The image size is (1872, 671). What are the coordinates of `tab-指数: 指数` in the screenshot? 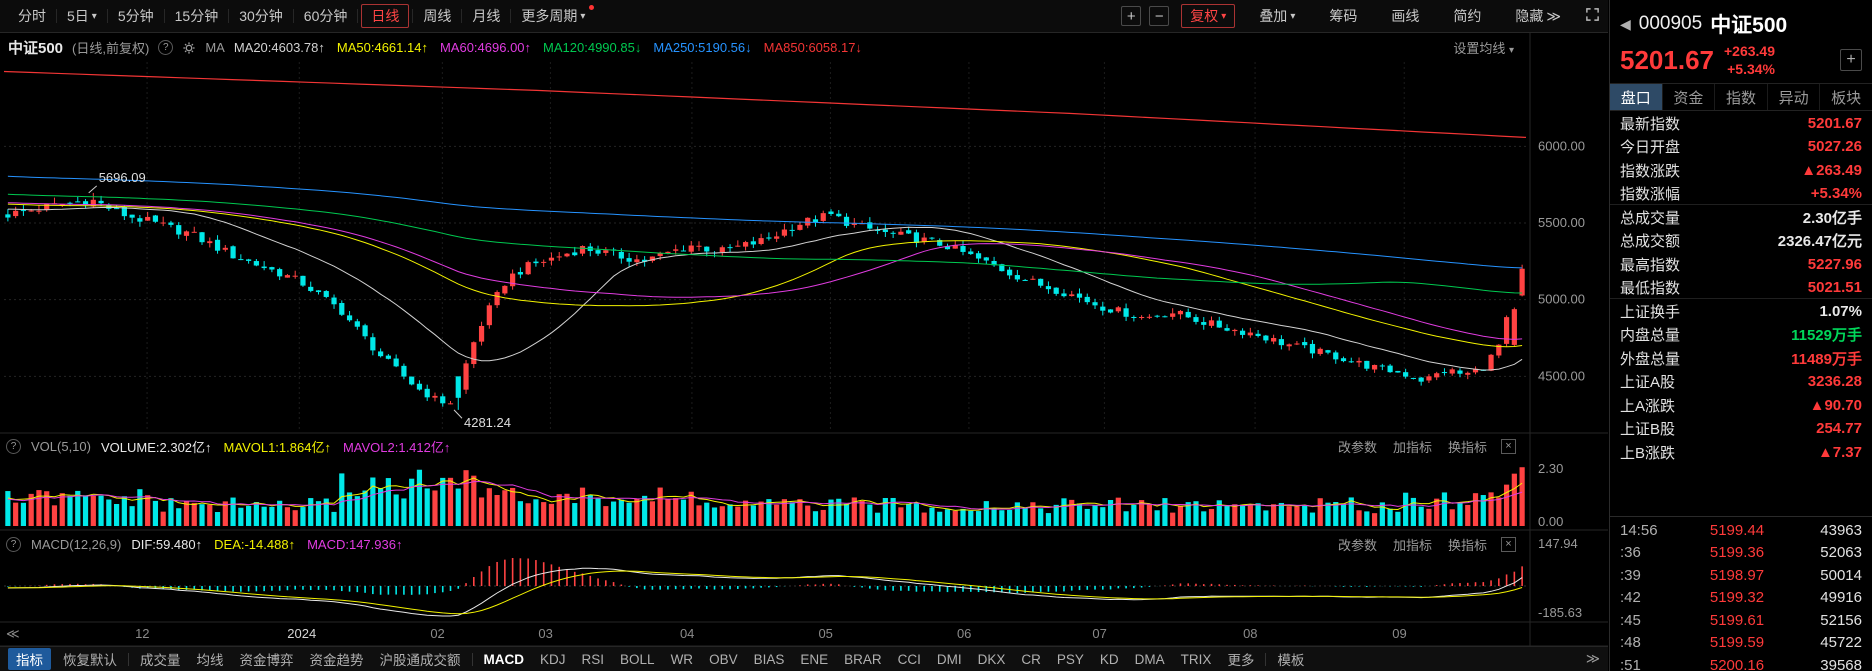 It's located at (1740, 97).